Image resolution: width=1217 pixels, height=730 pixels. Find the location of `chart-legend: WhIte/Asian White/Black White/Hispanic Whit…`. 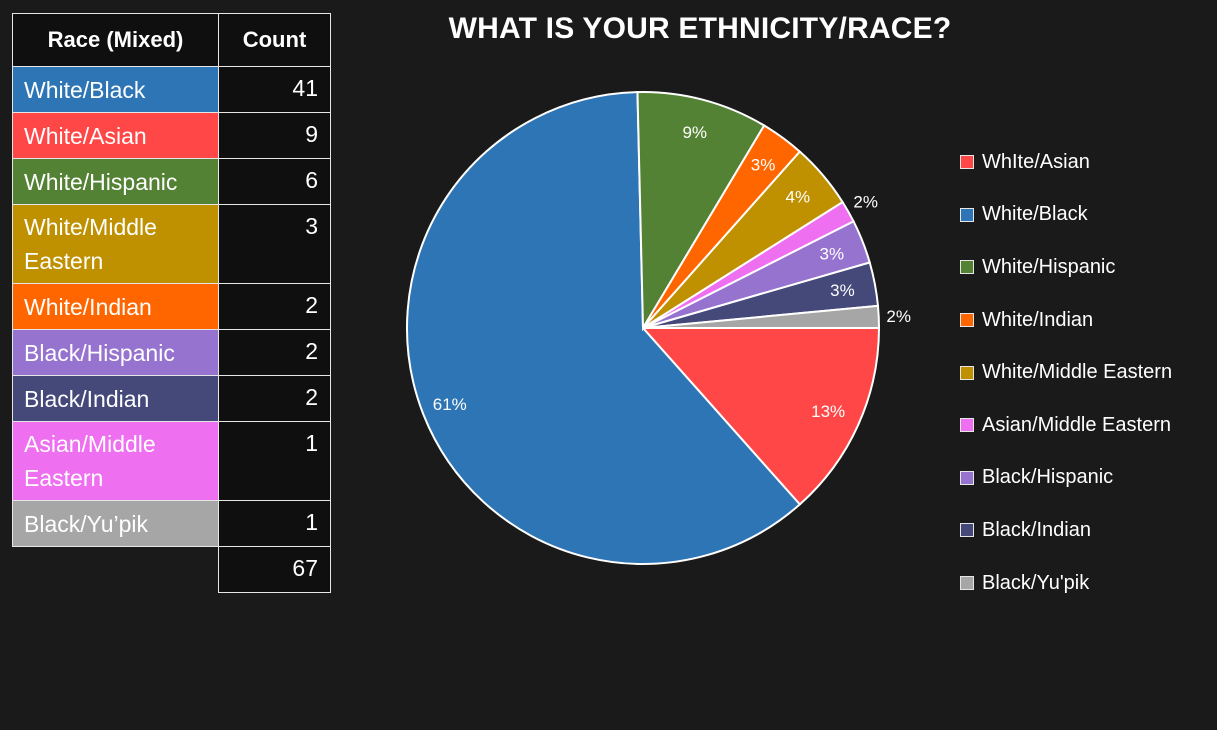

chart-legend: WhIte/Asian White/Black White/Hispanic Whit… is located at coordinates (1066, 372).